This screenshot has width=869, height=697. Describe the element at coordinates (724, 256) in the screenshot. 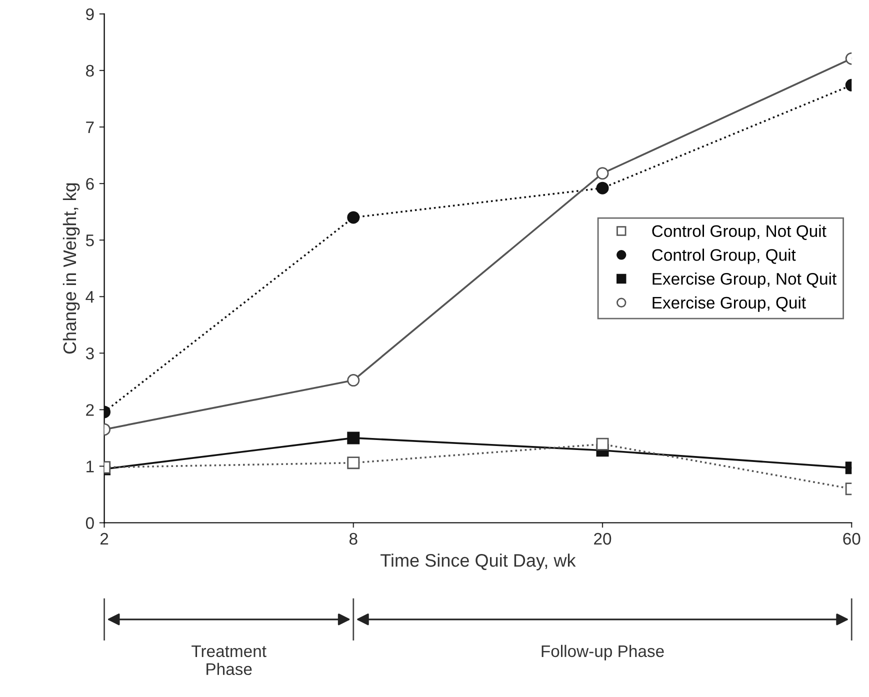

I see `legend-label: Control Group, Quit` at that location.